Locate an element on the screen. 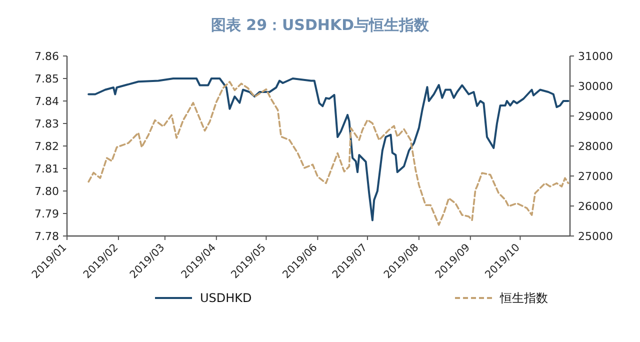 The image size is (640, 342). y-tick-label: 7.83 is located at coordinates (46, 124).